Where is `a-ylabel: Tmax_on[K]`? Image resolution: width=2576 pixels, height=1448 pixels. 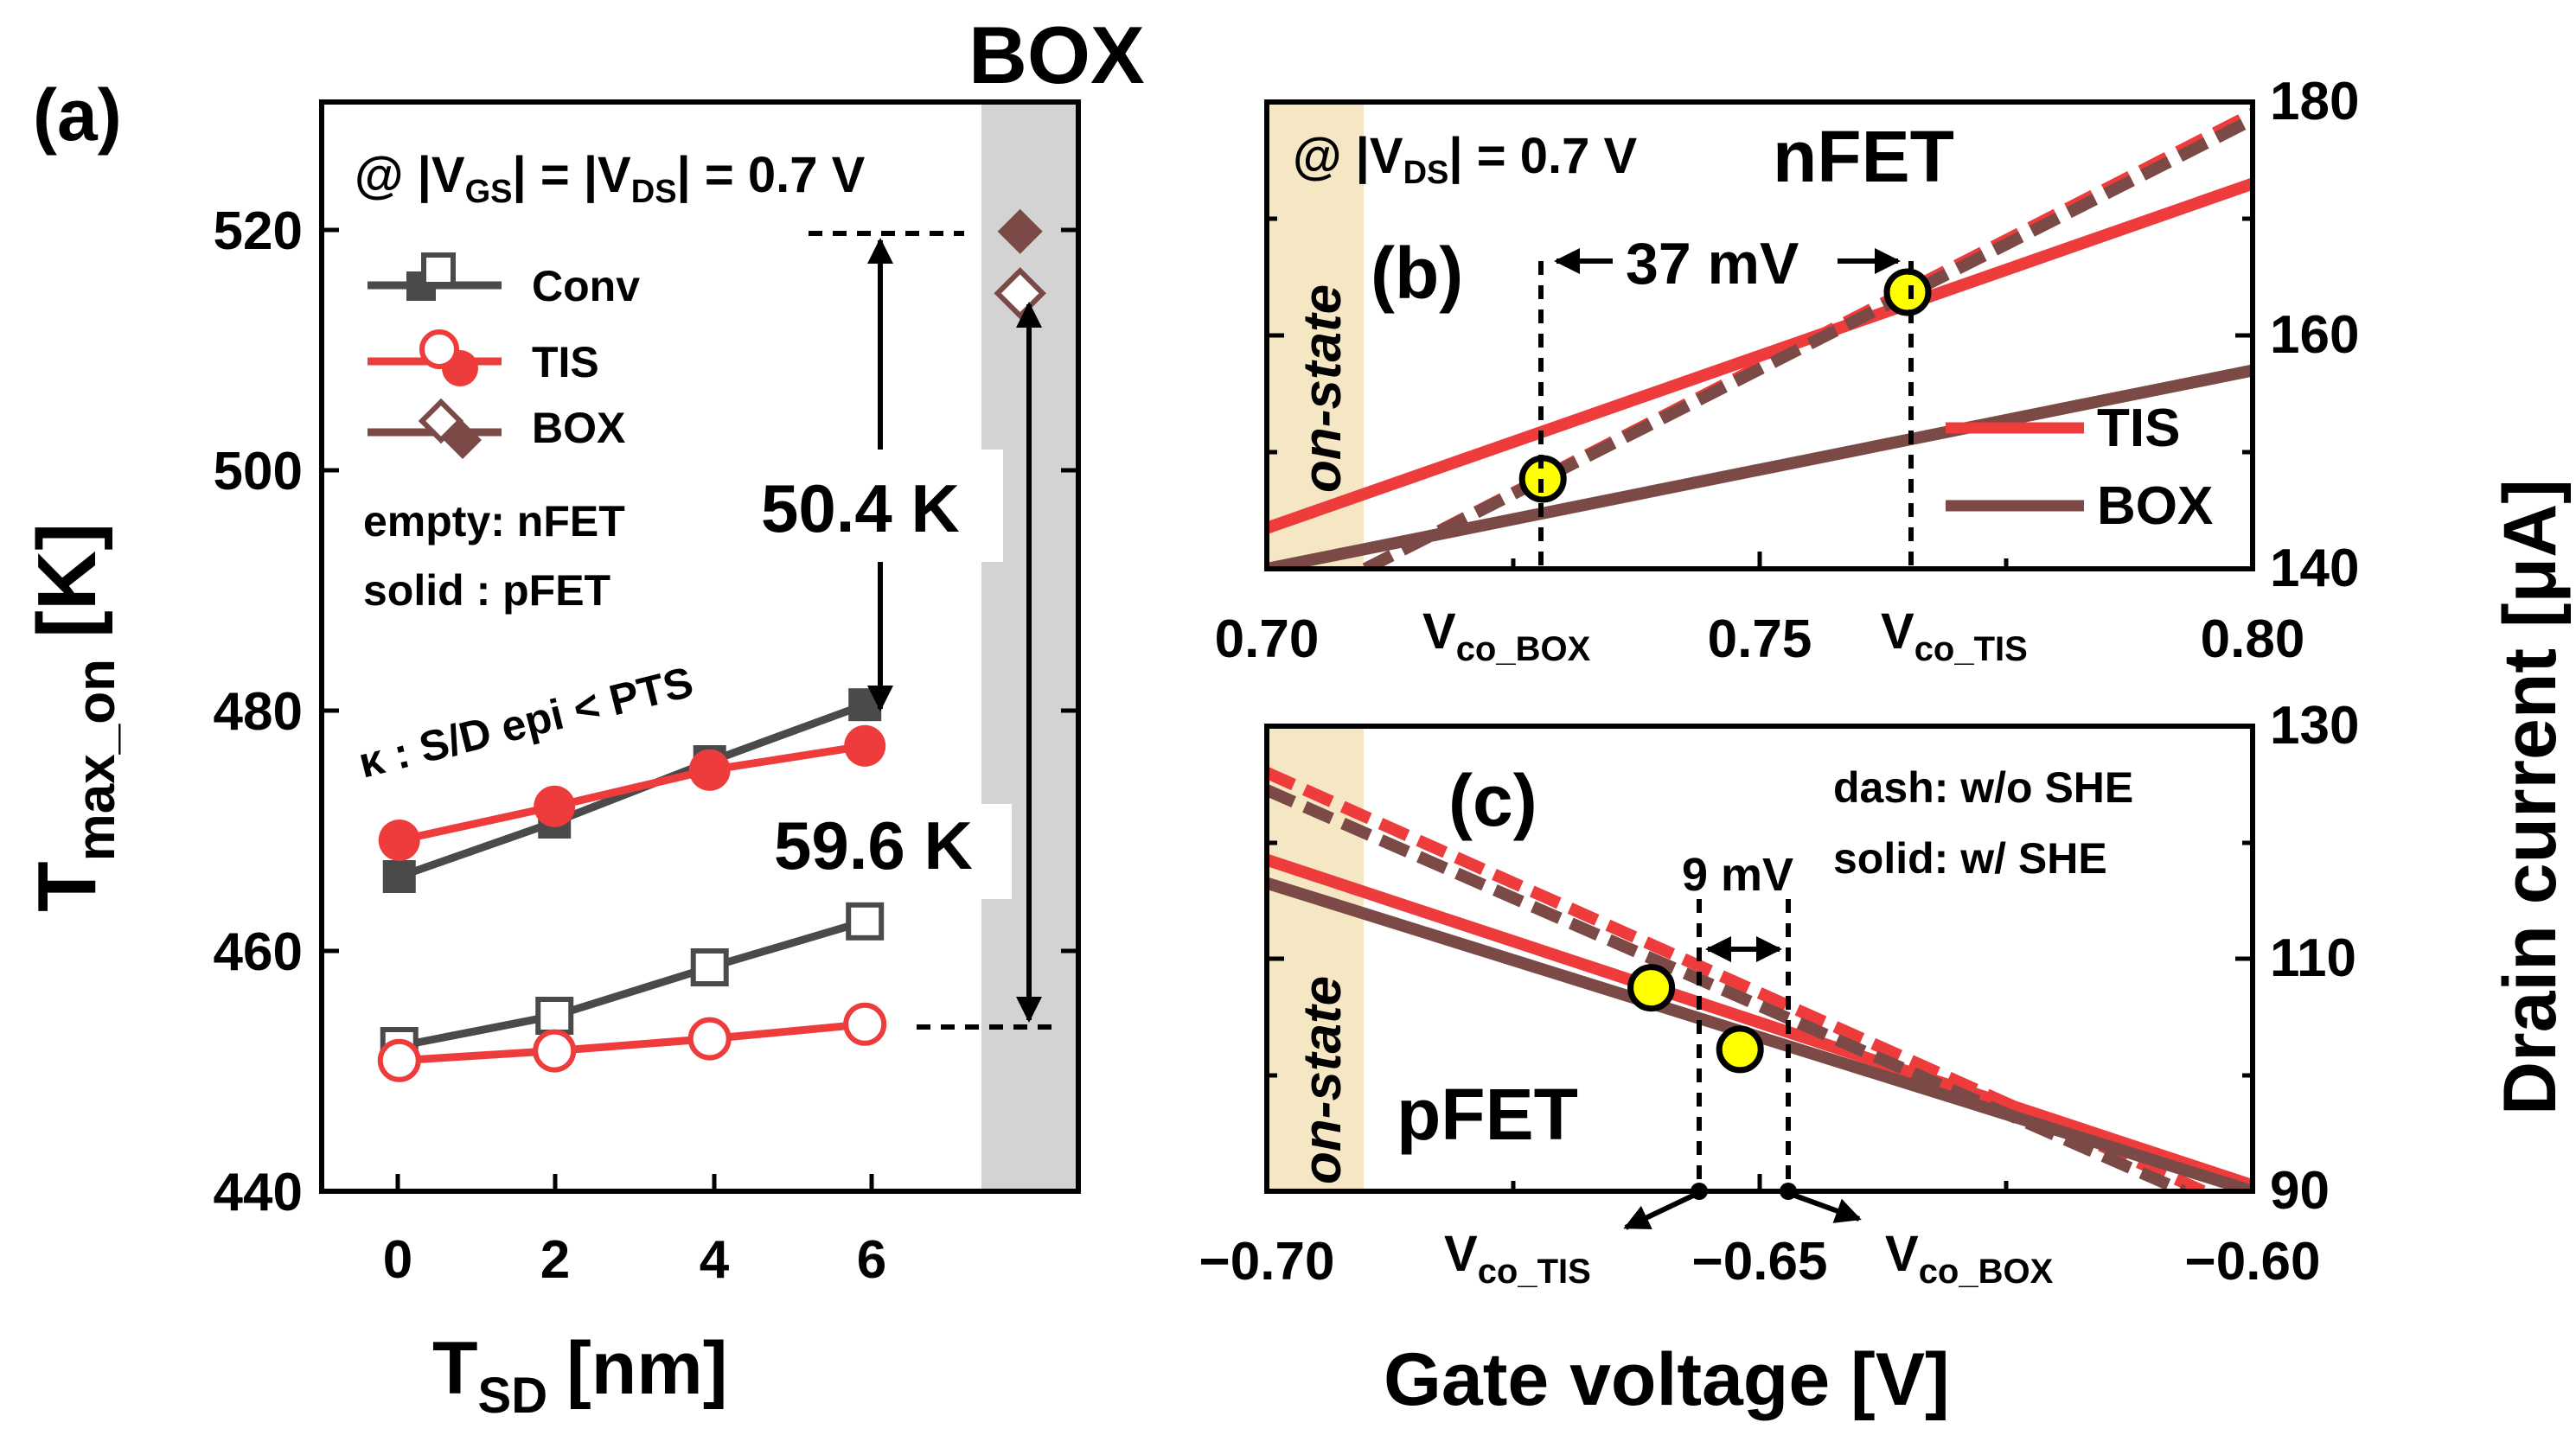
a-ylabel: Tmax_on[K] is located at coordinates (73, 717).